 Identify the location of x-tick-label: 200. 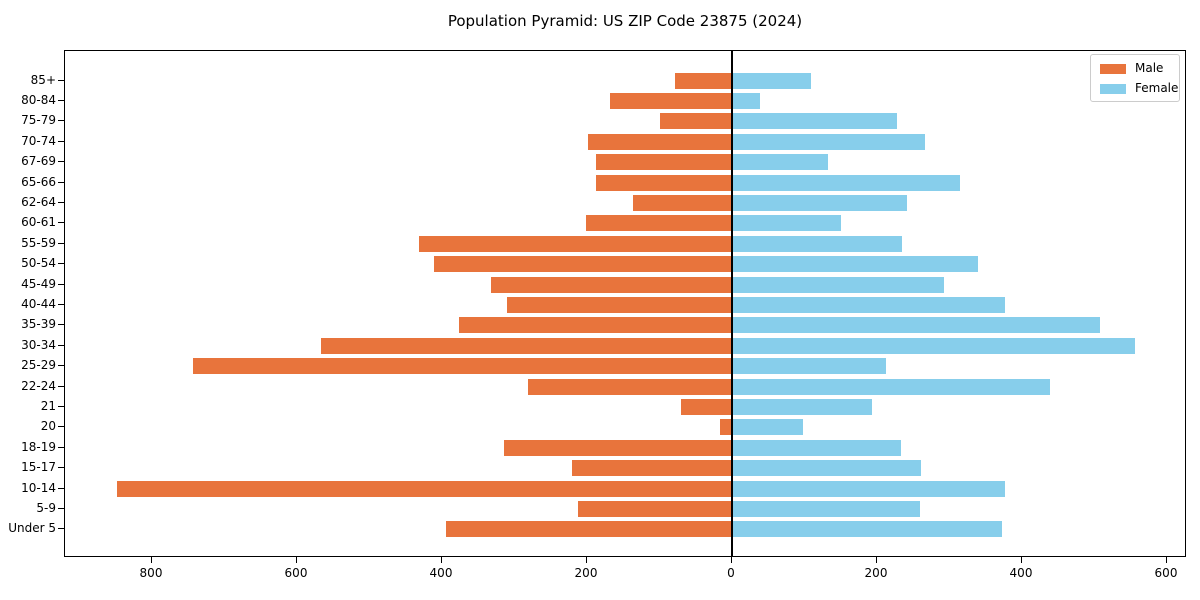
(586, 573).